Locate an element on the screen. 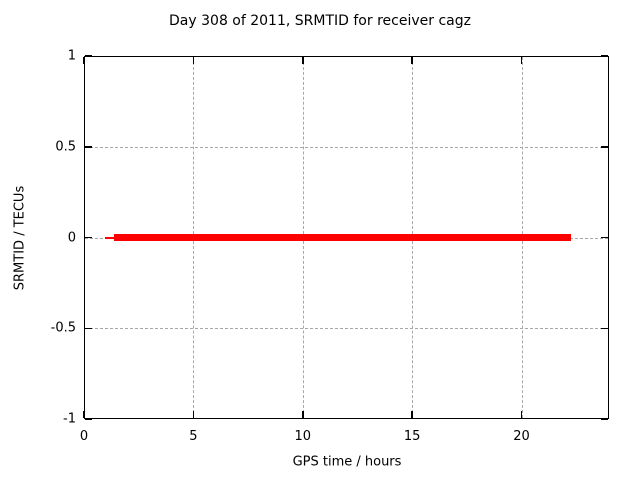 The width and height of the screenshot is (640, 480). y-tick-label: 0.5 is located at coordinates (65, 147).